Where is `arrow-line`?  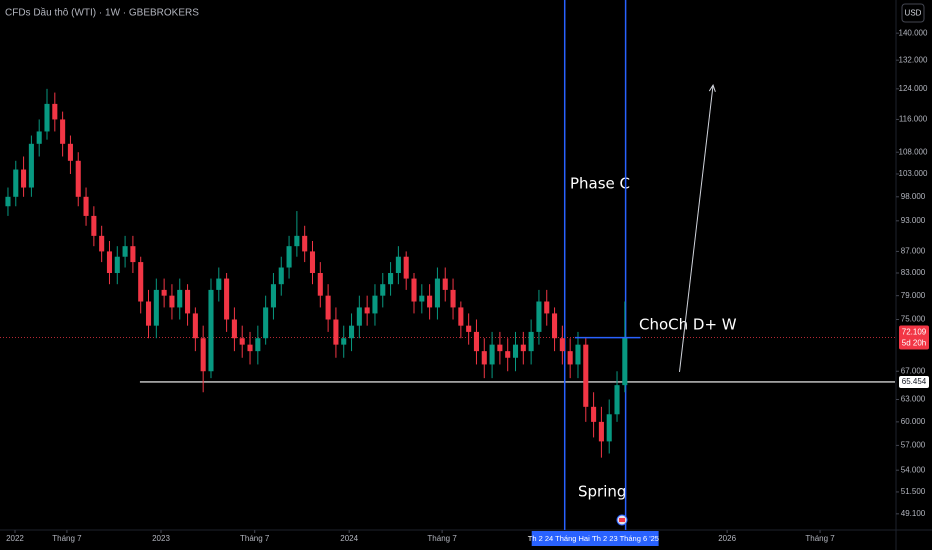 arrow-line is located at coordinates (696, 228).